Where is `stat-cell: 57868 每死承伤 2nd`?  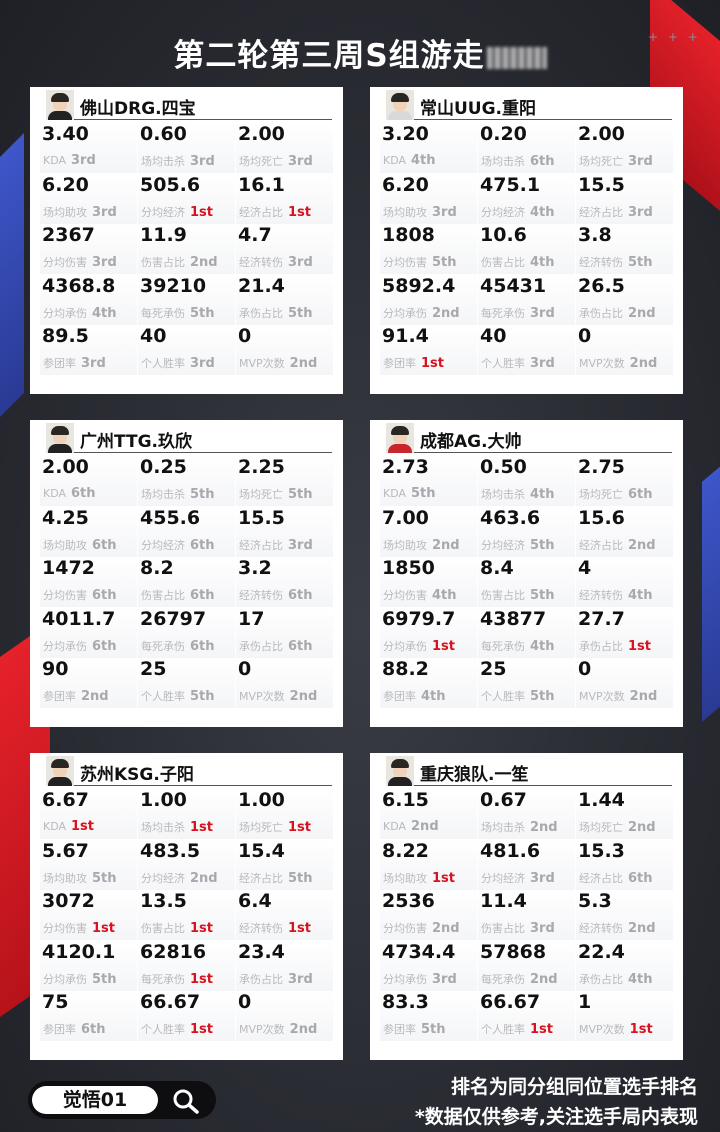 stat-cell: 57868 每死承伤 2nd is located at coordinates (526, 965).